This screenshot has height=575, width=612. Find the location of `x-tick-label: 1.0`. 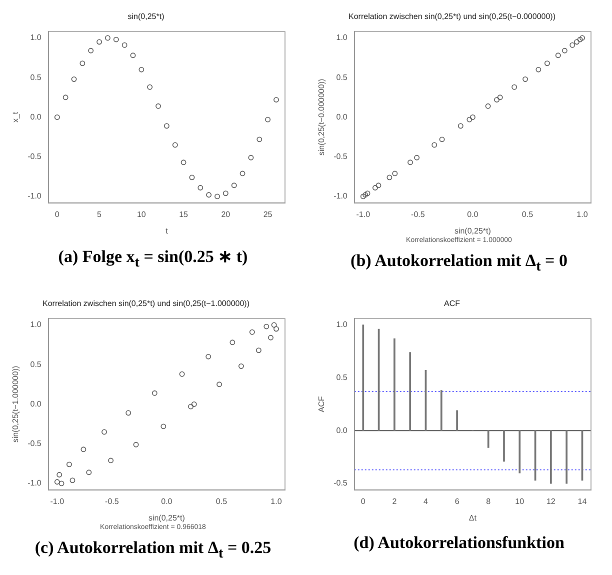

x-tick-label: 1.0 is located at coordinates (582, 214).